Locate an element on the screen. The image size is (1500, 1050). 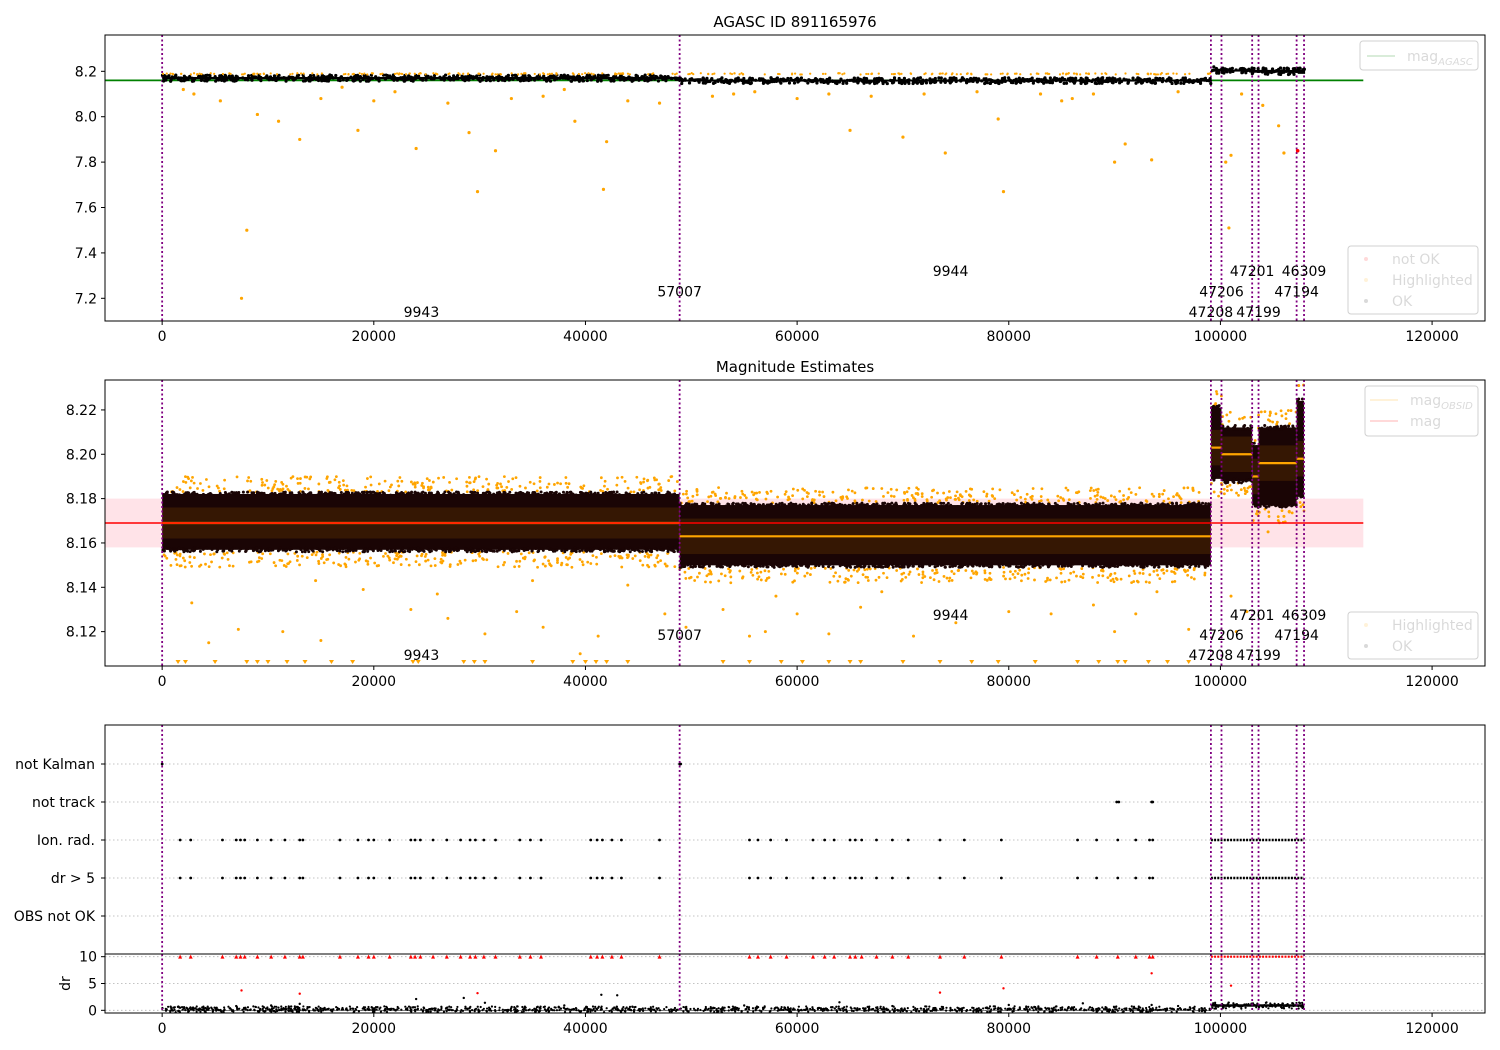
middle-obsid-label: 9943 is located at coordinates (422, 656).